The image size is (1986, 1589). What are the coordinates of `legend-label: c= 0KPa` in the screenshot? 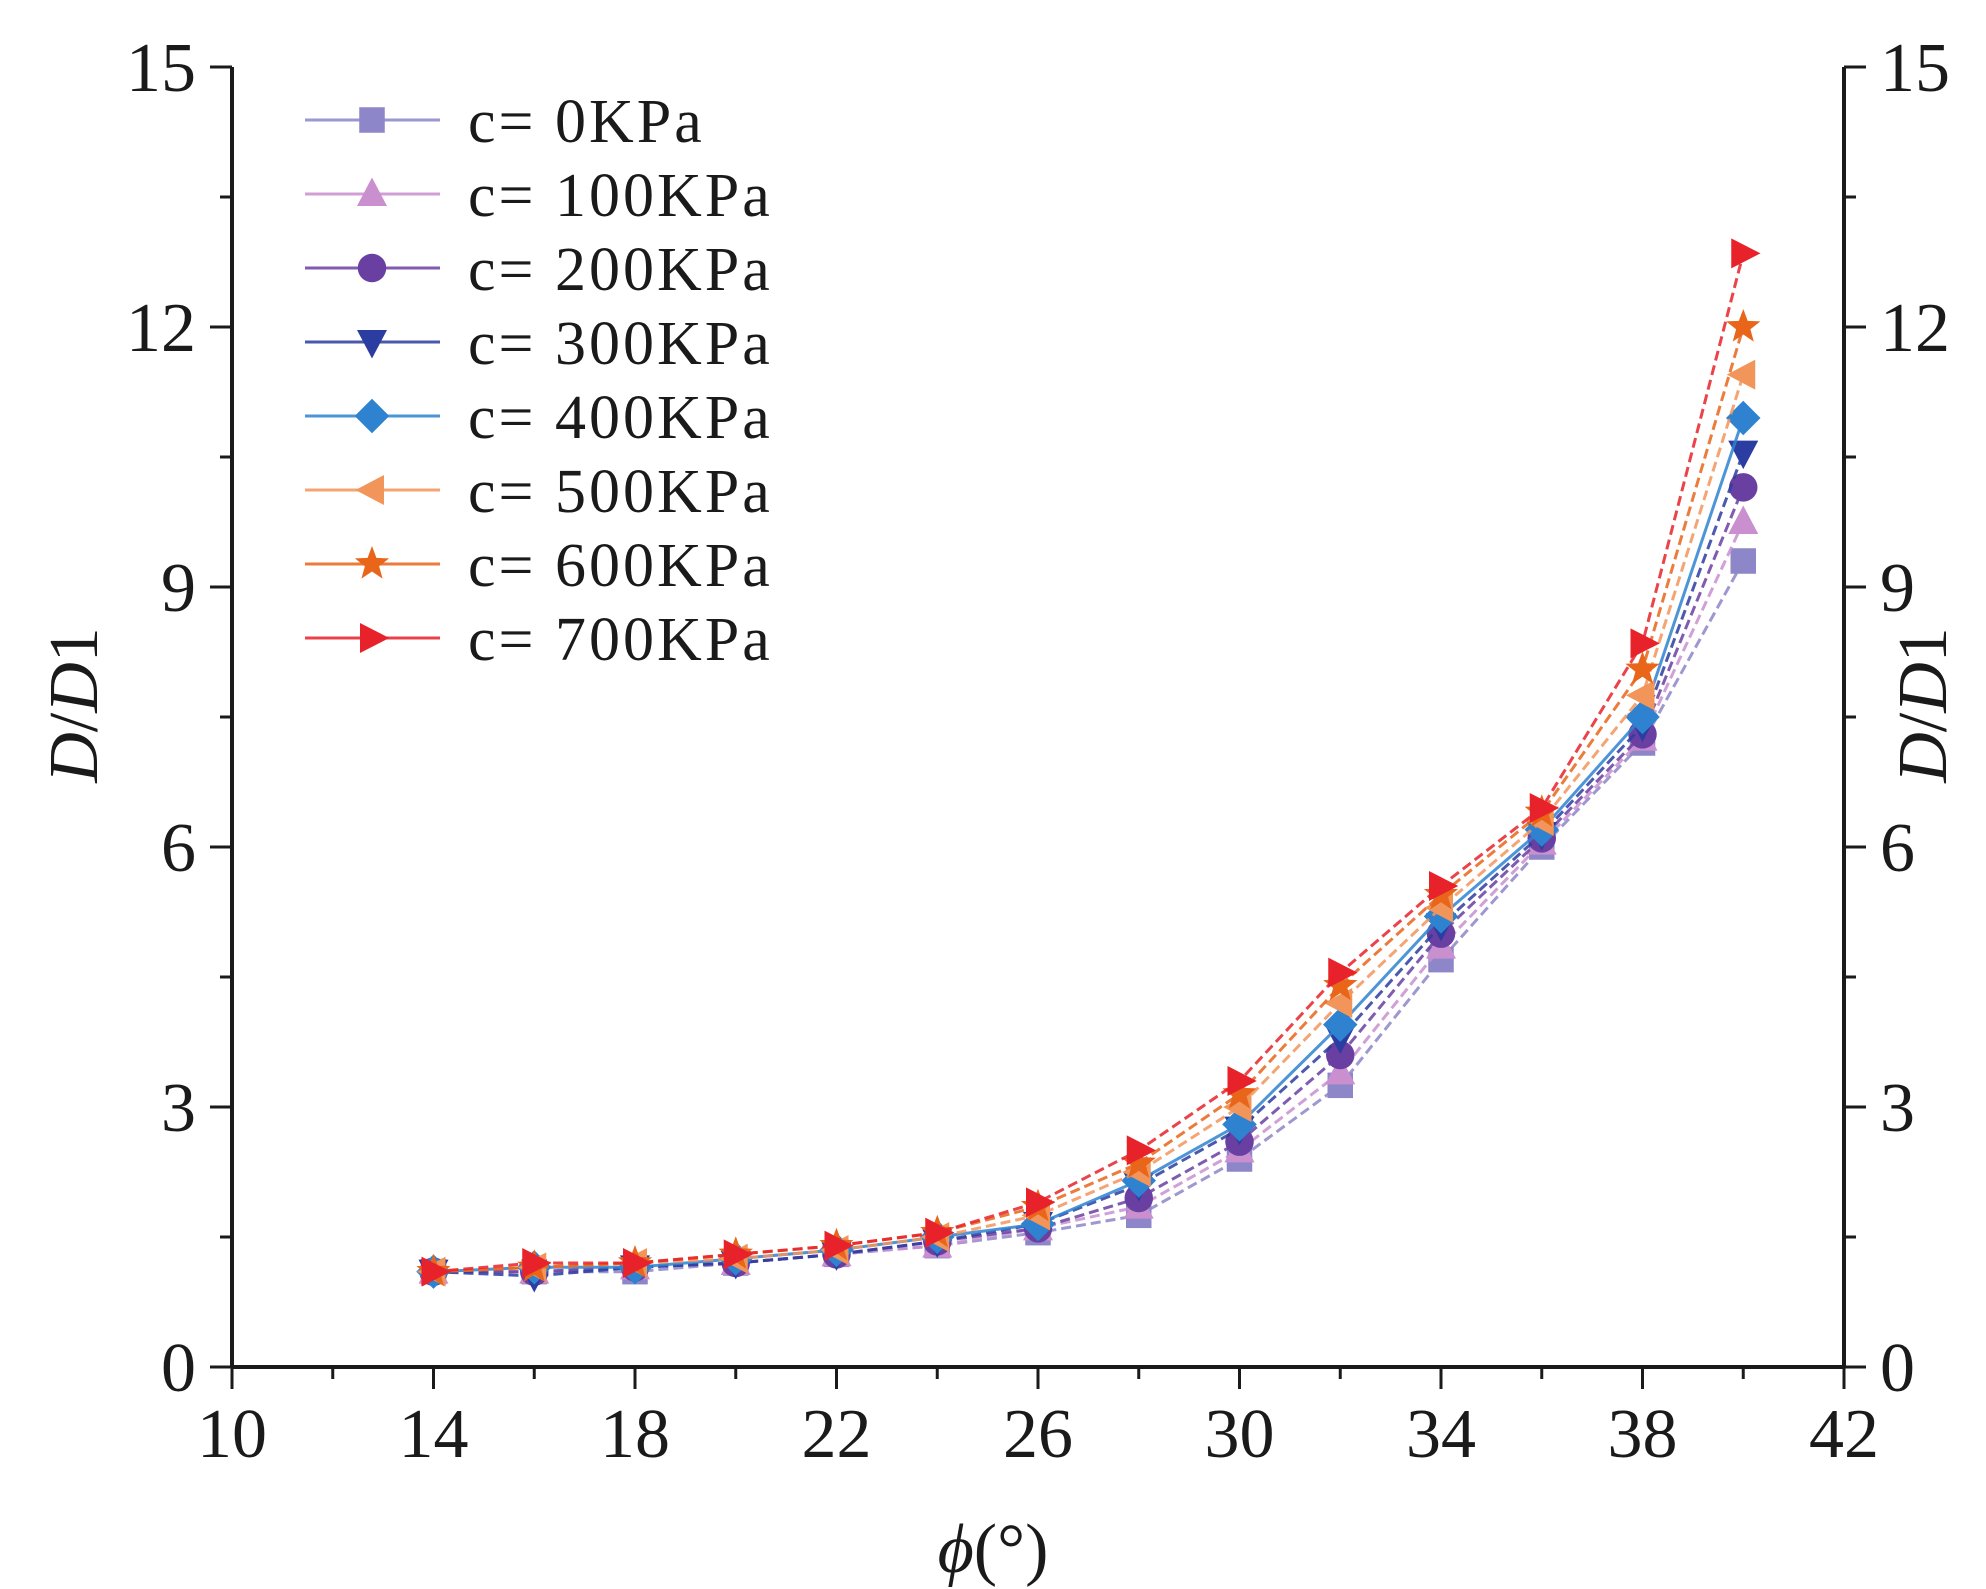 It's located at (586, 122).